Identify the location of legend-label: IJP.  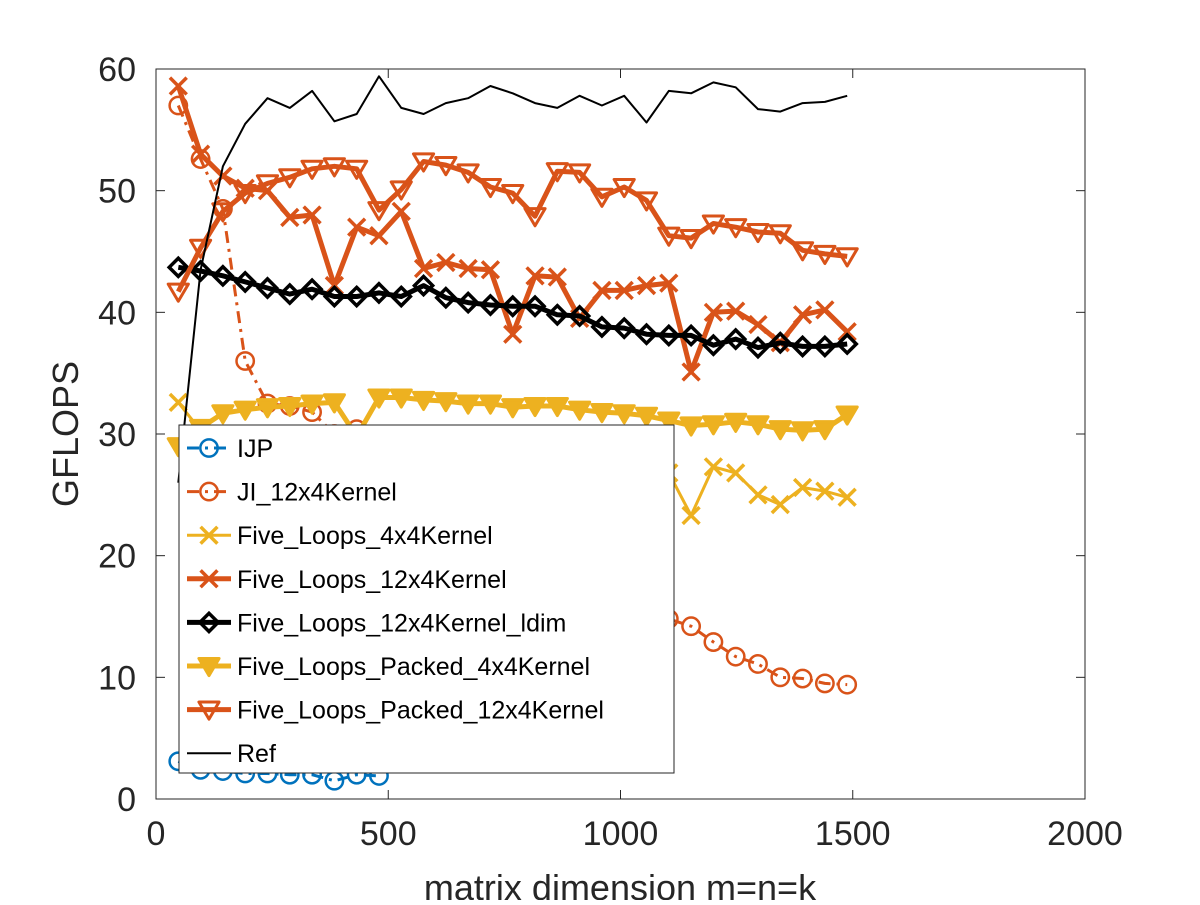
(255, 449).